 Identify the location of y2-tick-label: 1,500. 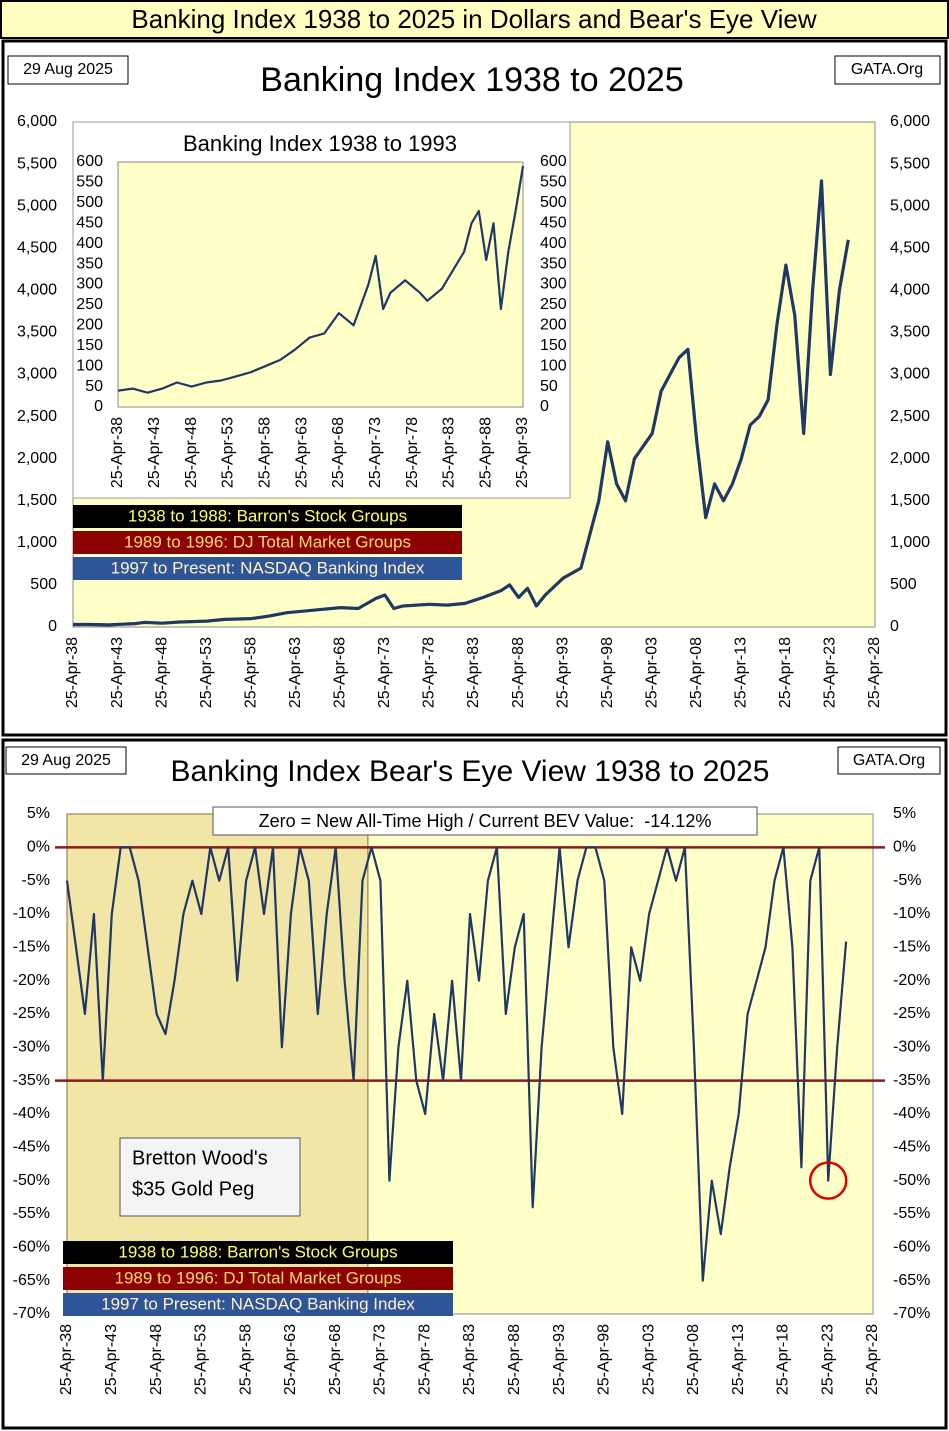
(910, 500).